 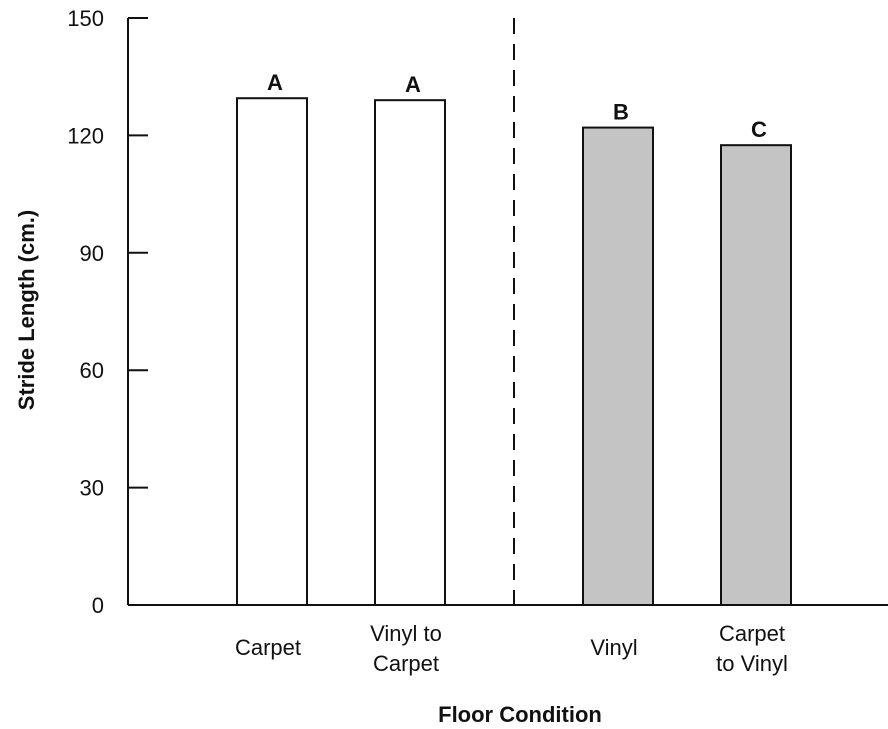 I want to click on y-ticks-layer: 0 30 60 90 120 150, so click(x=107, y=312).